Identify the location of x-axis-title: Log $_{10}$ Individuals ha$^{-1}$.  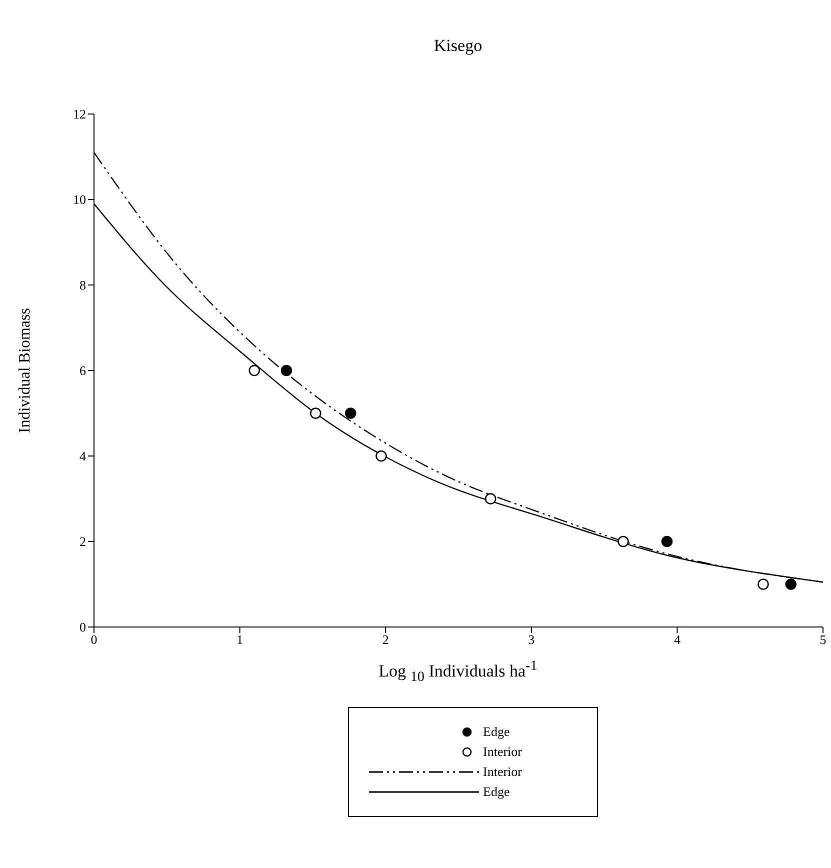
(458, 672).